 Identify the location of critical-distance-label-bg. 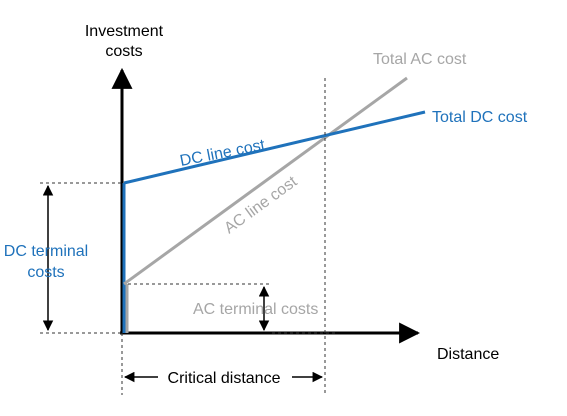
(225, 377).